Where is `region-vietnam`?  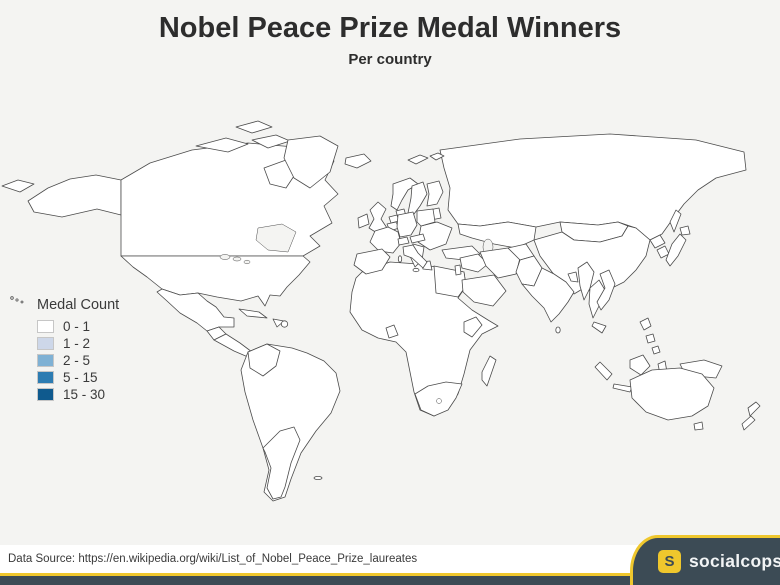
region-vietnam is located at coordinates (606, 290).